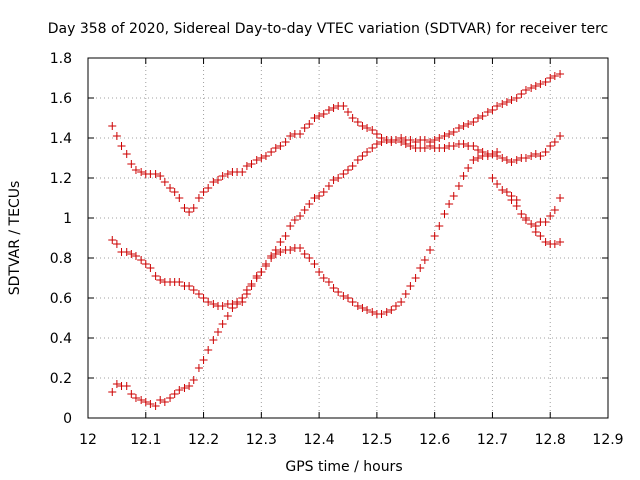 The width and height of the screenshot is (640, 480). What do you see at coordinates (61, 179) in the screenshot?
I see `y-tick-label: 1.2` at bounding box center [61, 179].